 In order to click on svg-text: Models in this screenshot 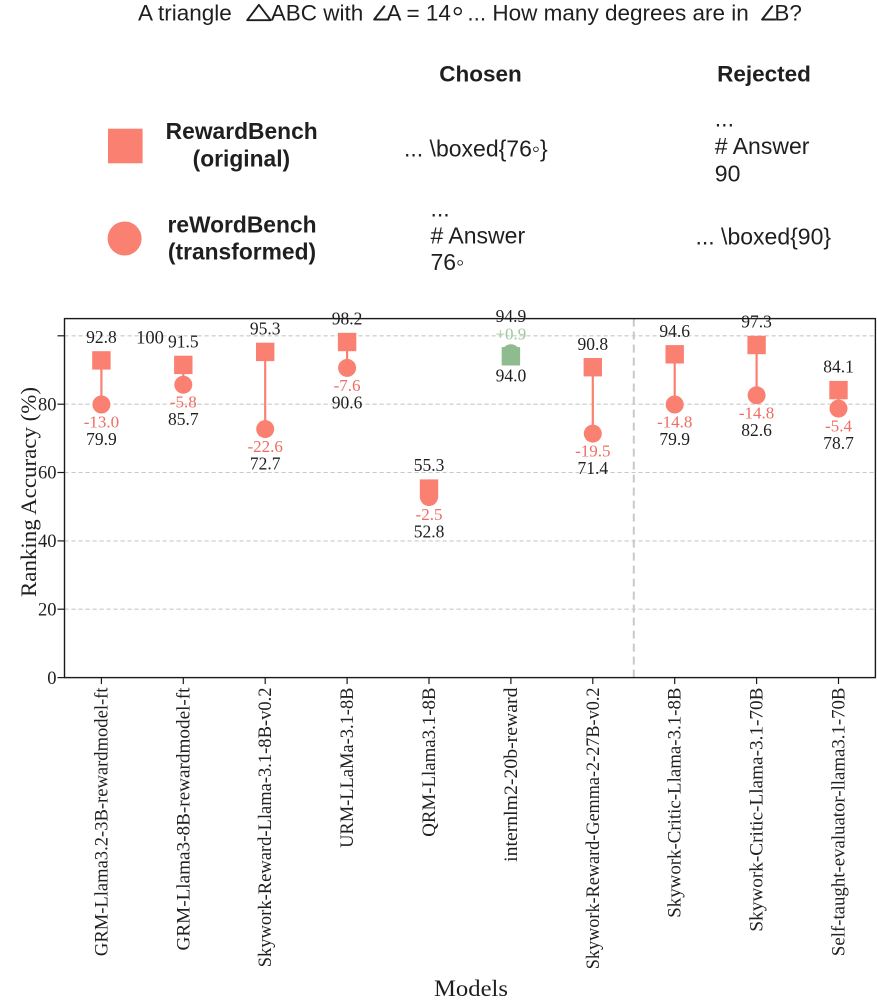, I will do `click(471, 988)`.